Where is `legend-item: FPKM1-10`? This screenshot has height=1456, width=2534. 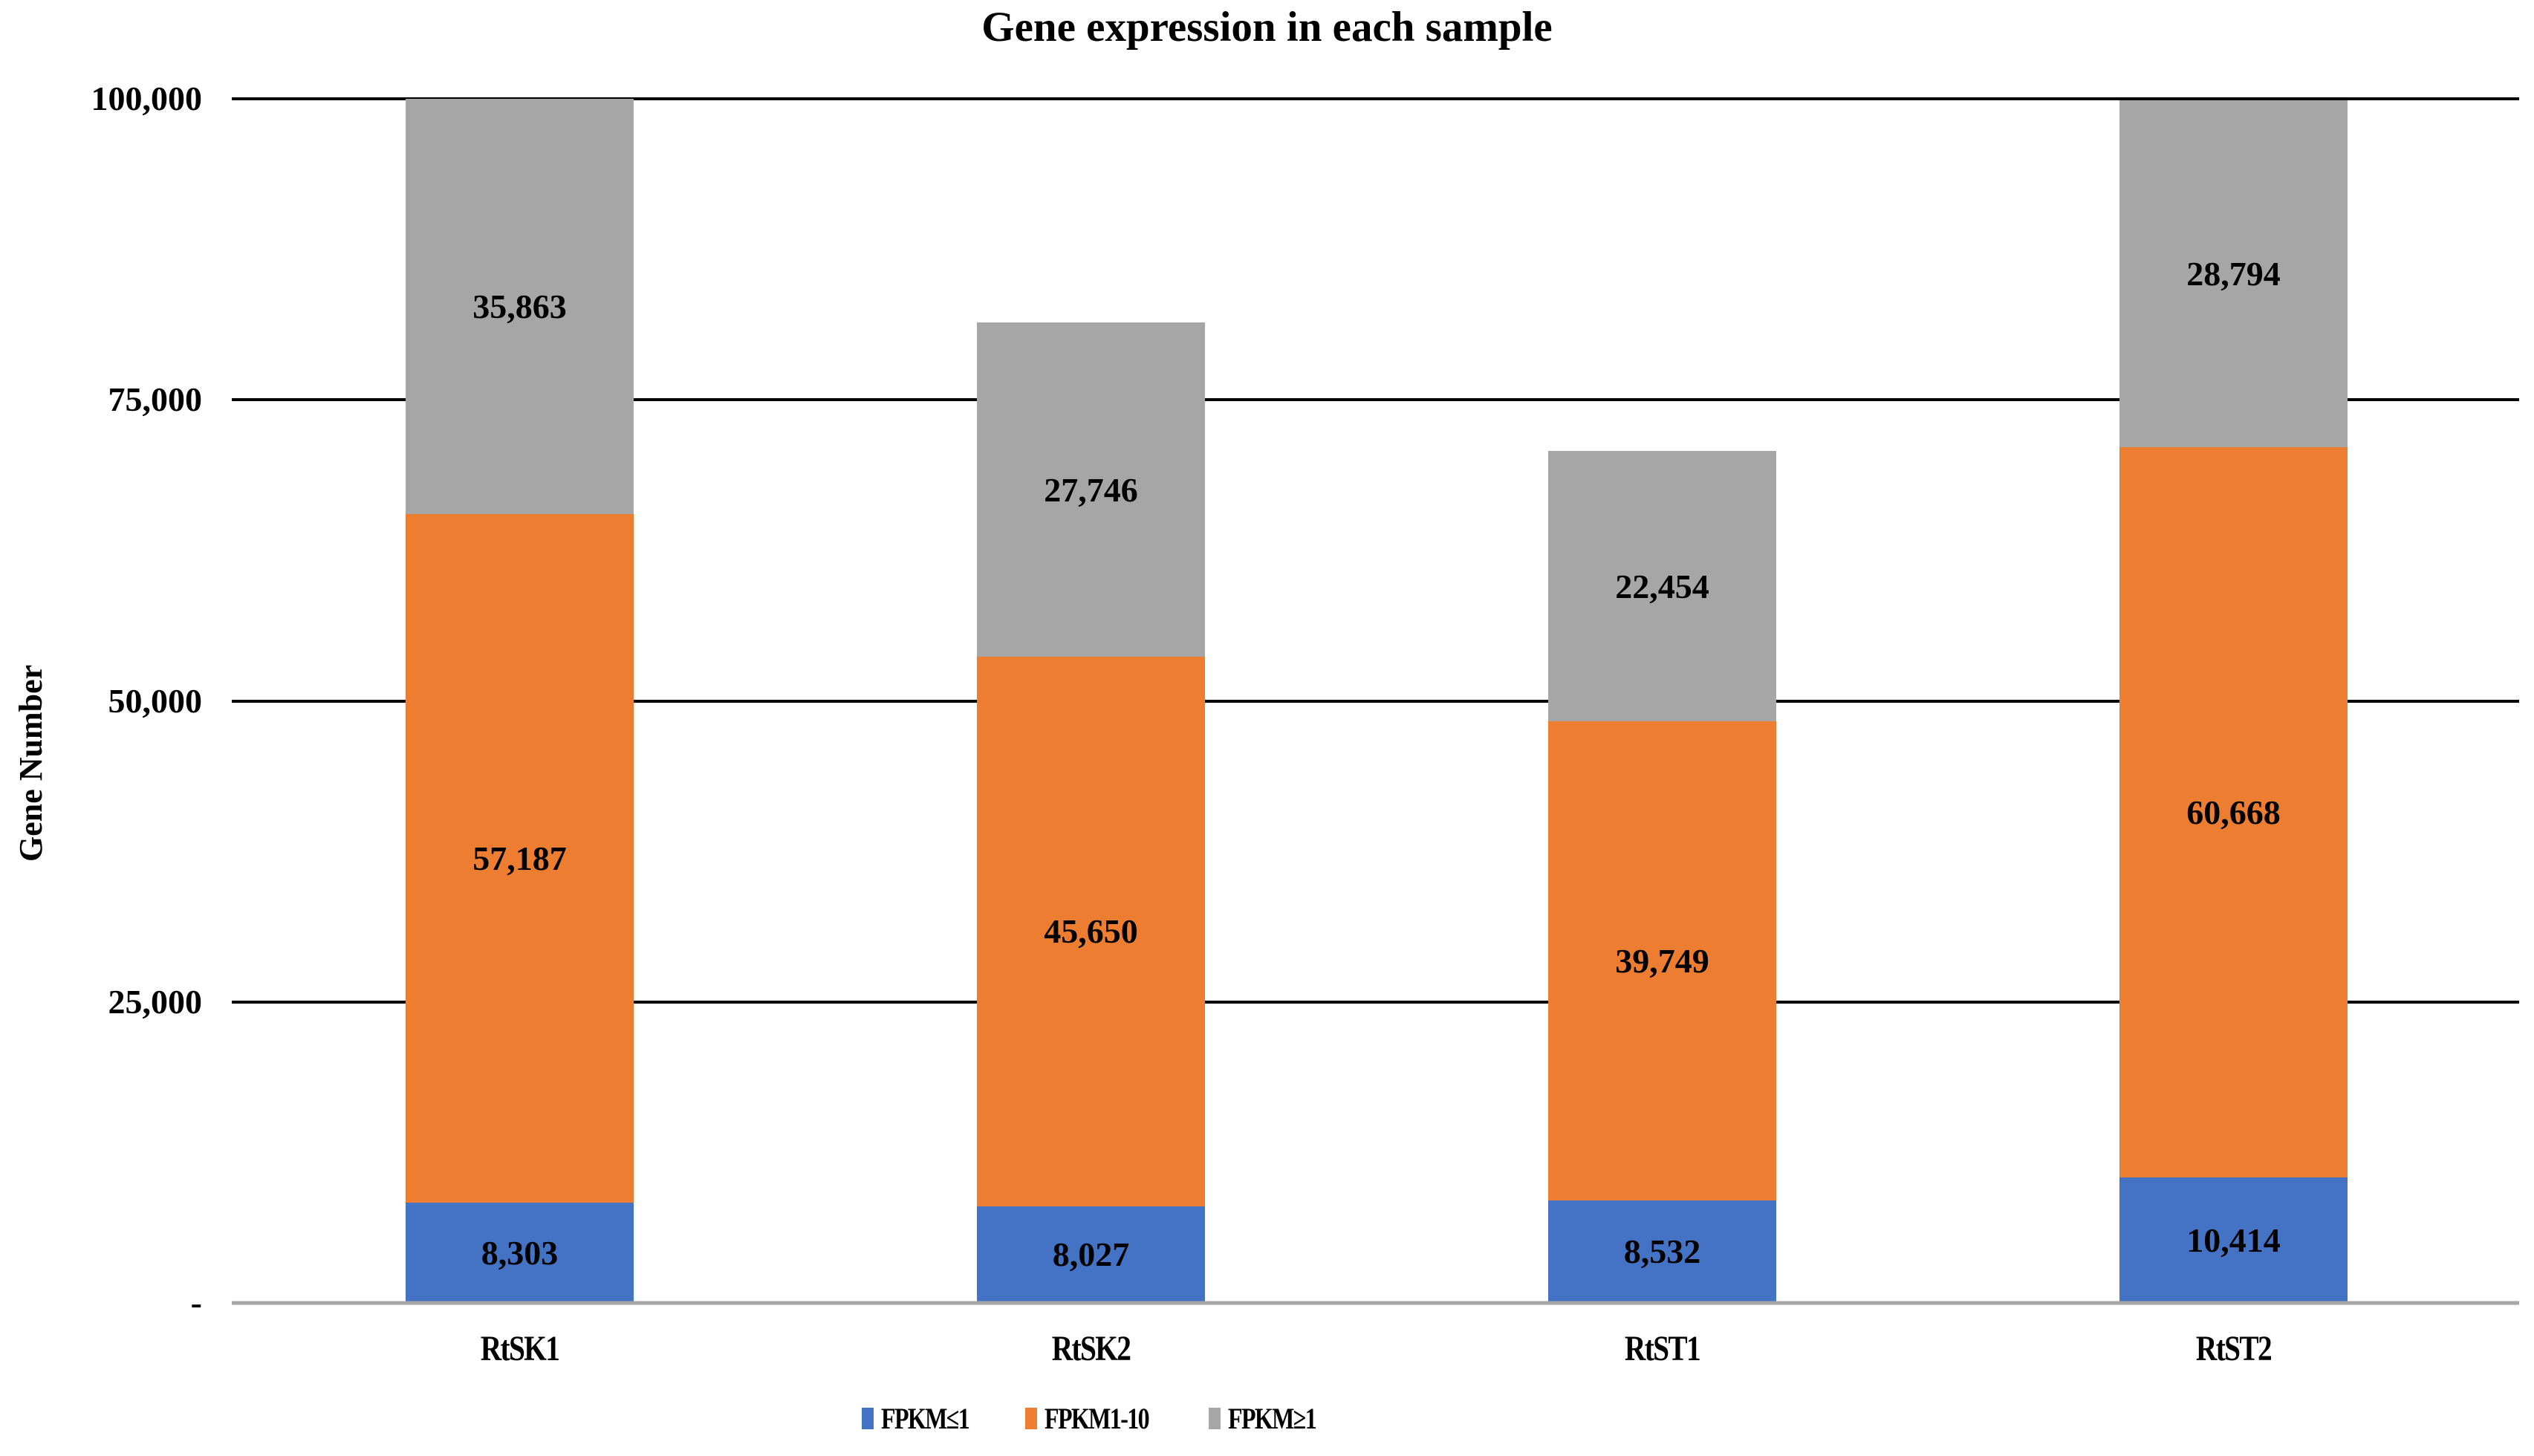 legend-item: FPKM1-10 is located at coordinates (1100, 1419).